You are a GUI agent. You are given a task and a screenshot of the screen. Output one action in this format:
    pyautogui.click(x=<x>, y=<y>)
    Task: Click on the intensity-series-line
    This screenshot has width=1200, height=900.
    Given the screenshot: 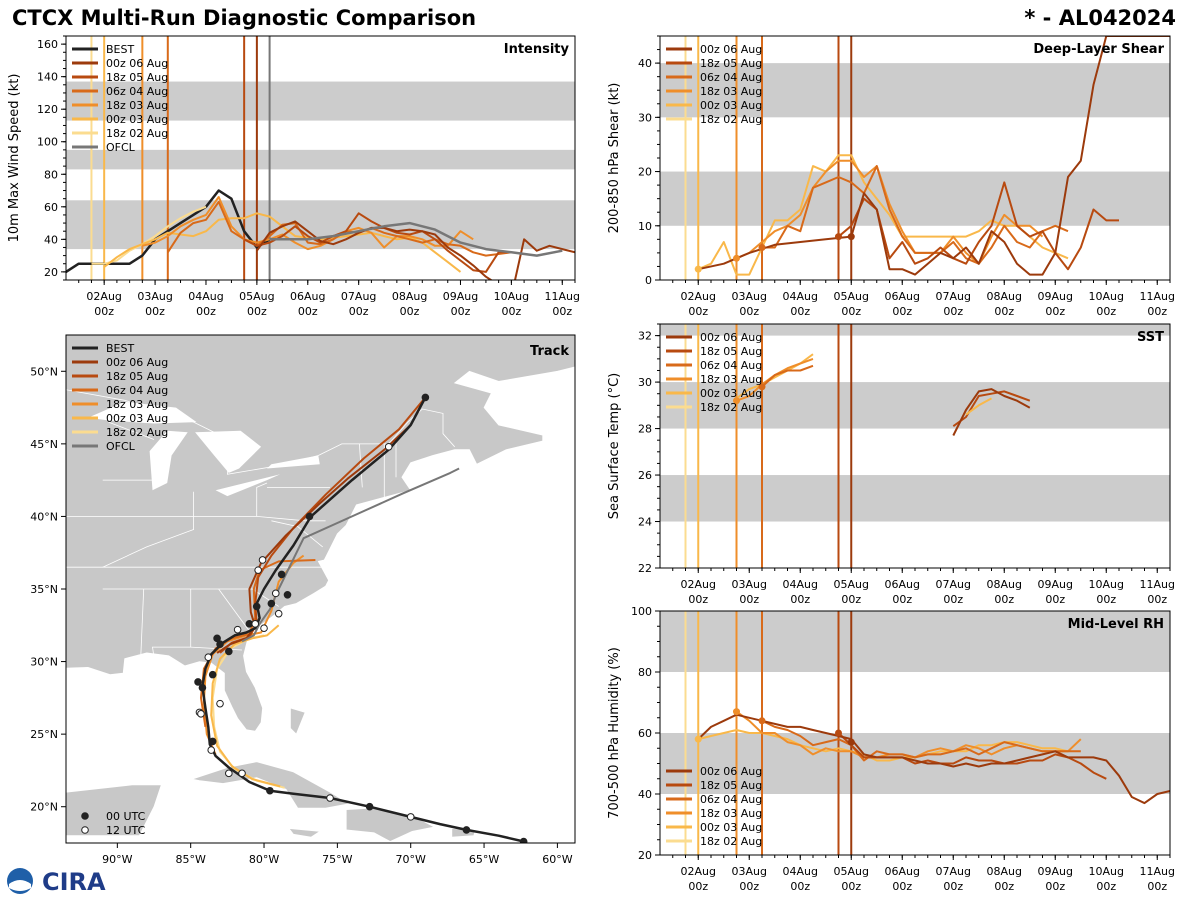 What is the action you would take?
    pyautogui.click(x=377, y=242)
    